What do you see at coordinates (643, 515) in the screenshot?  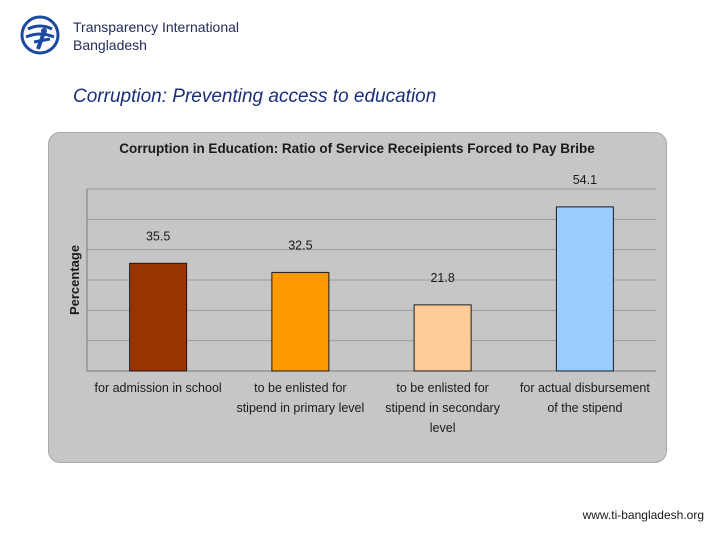 I see `footer-url: www.ti-bangladesh.org` at bounding box center [643, 515].